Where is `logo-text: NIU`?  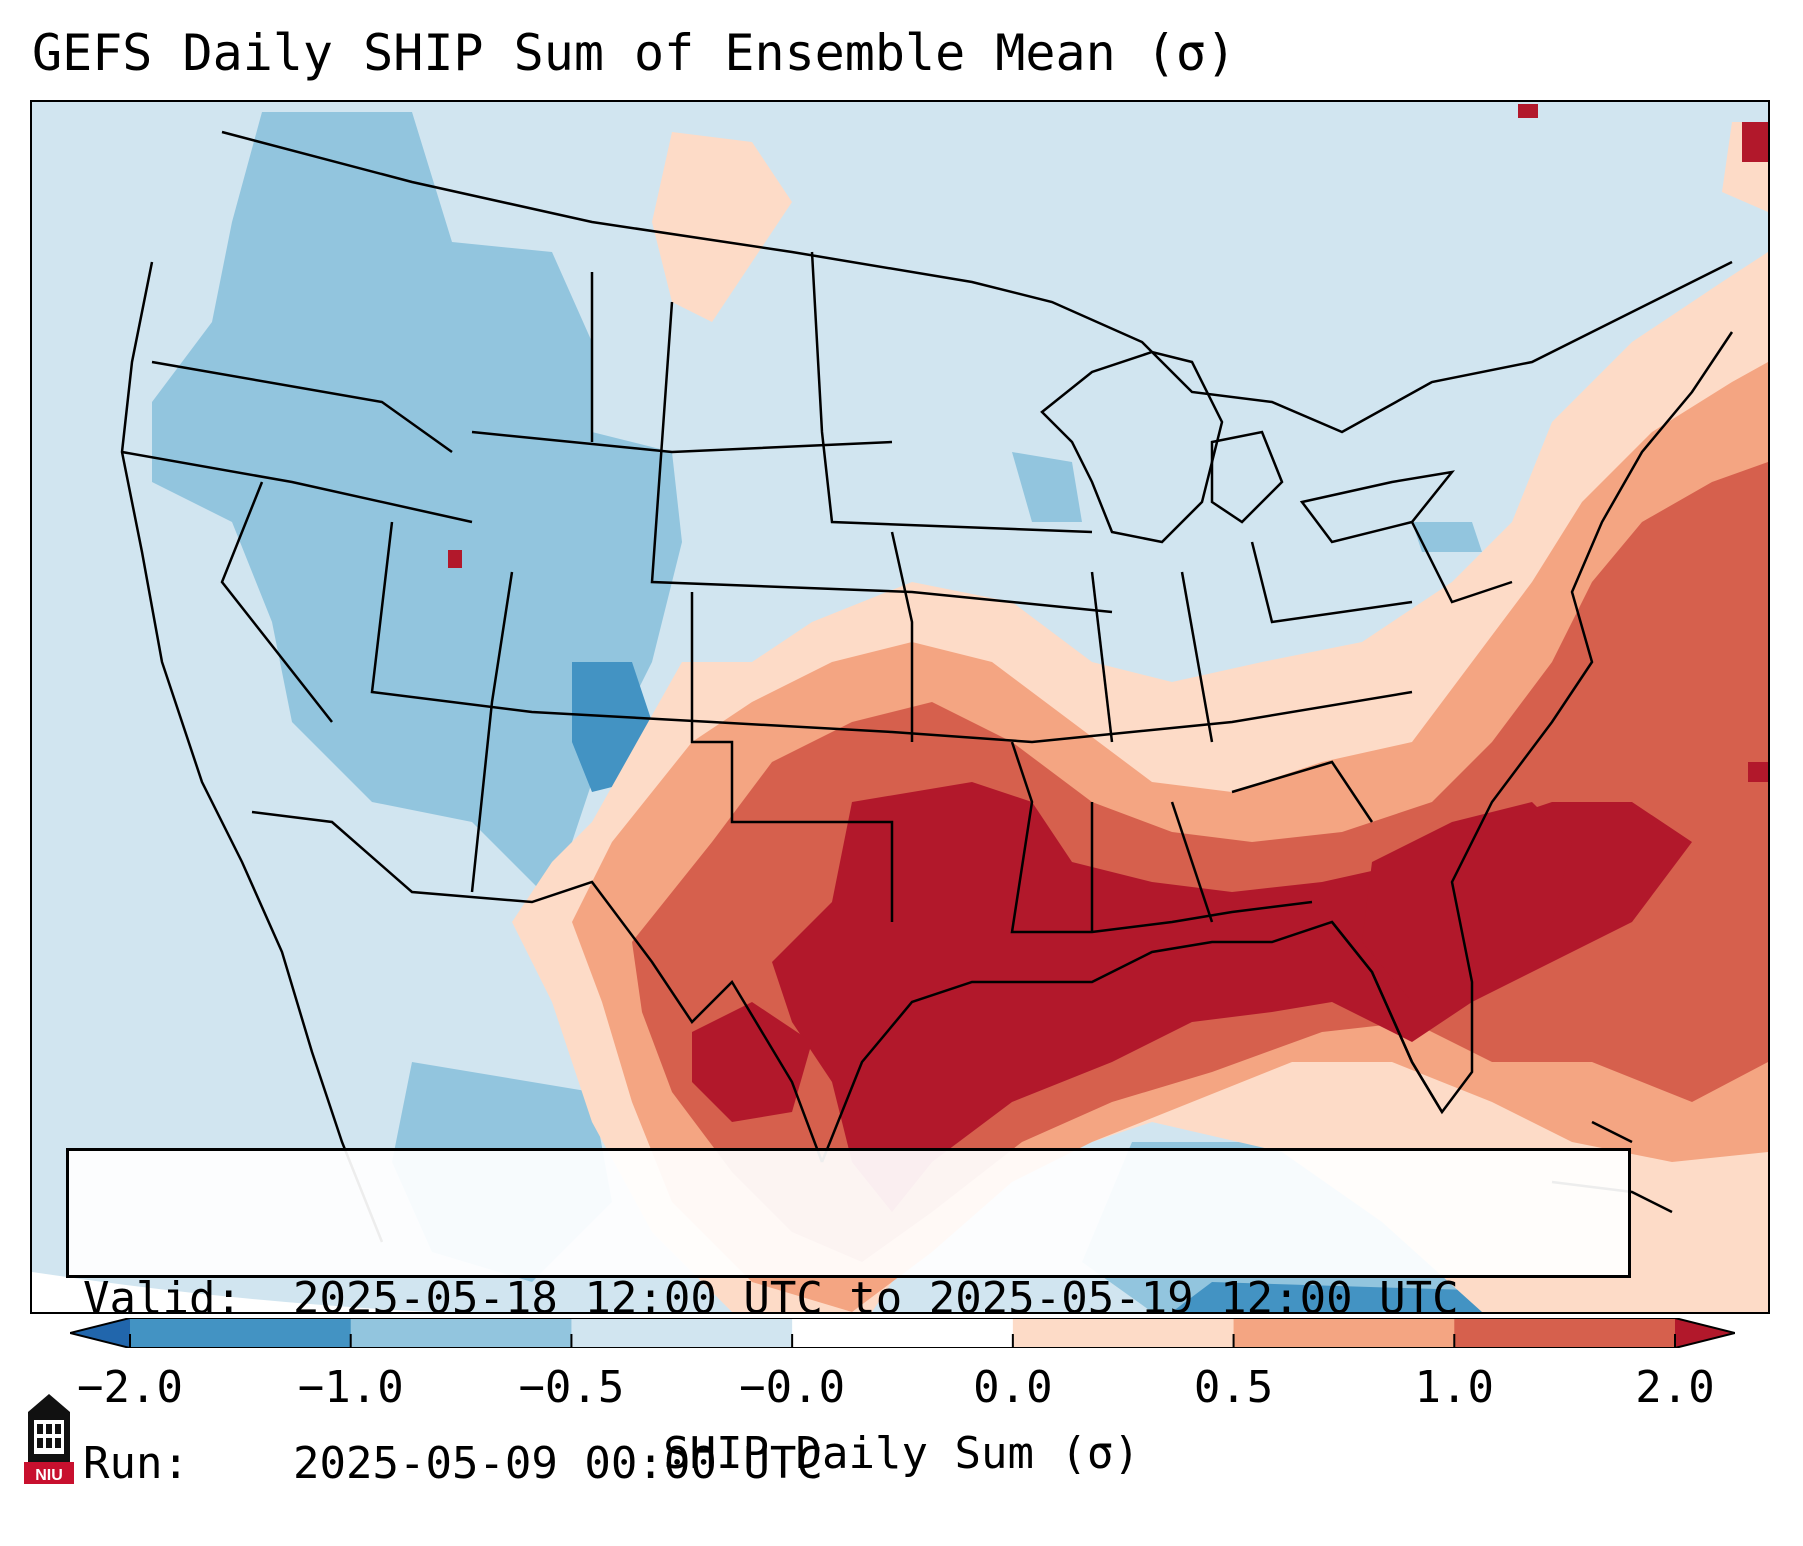 logo-text: NIU is located at coordinates (49, 1475).